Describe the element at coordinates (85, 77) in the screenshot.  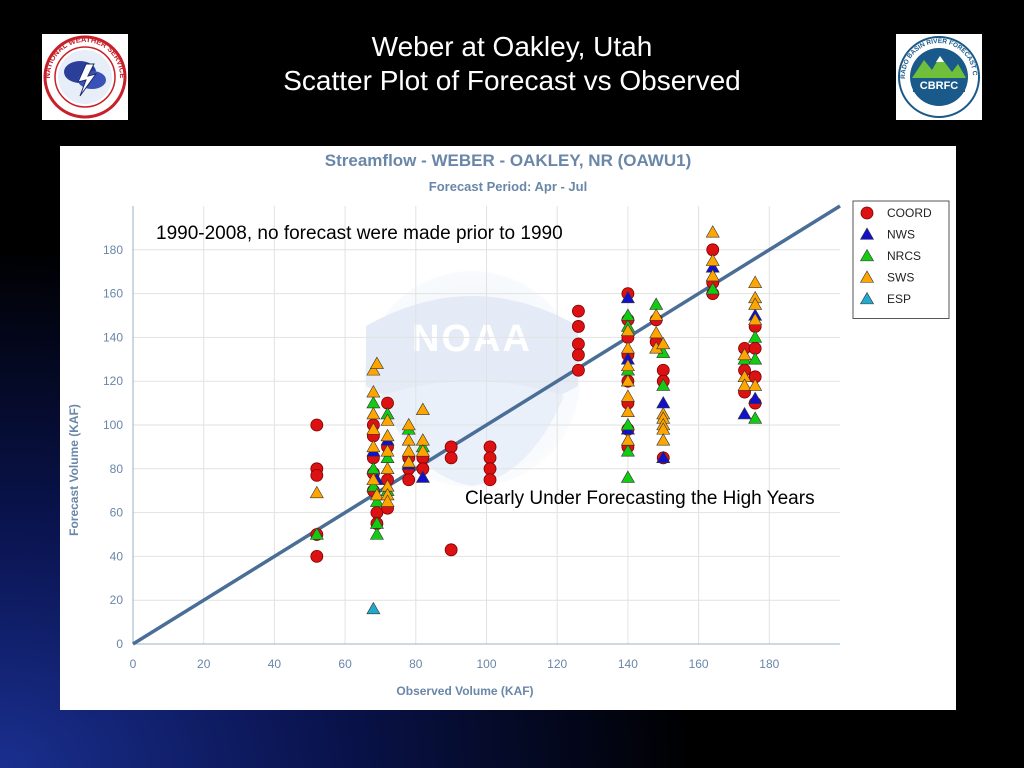
I see `nws-logo: NATIONAL WEATHER SERVICE` at that location.